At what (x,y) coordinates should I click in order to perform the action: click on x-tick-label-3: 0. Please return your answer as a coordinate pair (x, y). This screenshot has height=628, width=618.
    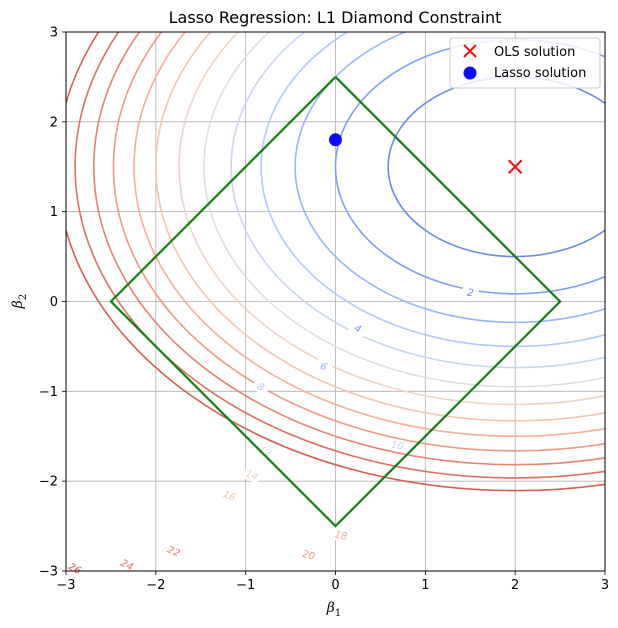
    Looking at the image, I should click on (335, 585).